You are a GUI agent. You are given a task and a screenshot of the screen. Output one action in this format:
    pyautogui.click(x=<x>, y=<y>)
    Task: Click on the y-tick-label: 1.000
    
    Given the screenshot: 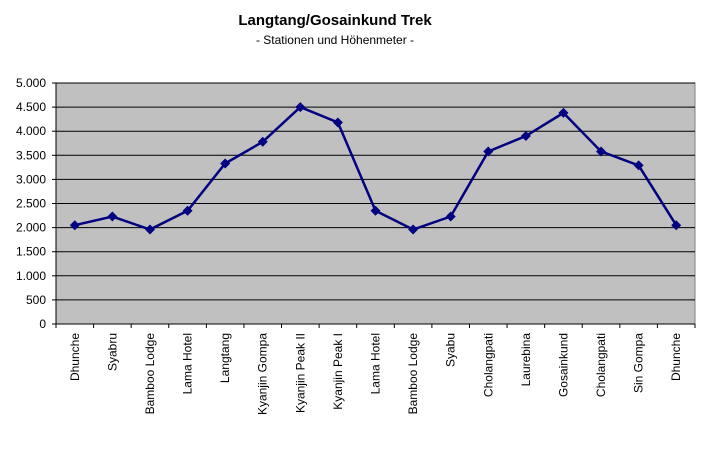 What is the action you would take?
    pyautogui.click(x=31, y=276)
    